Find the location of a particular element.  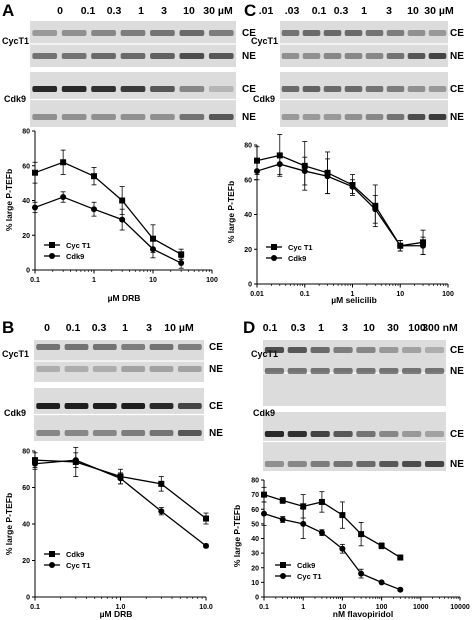

x-axis-label: µM DRB is located at coordinates (124, 298).